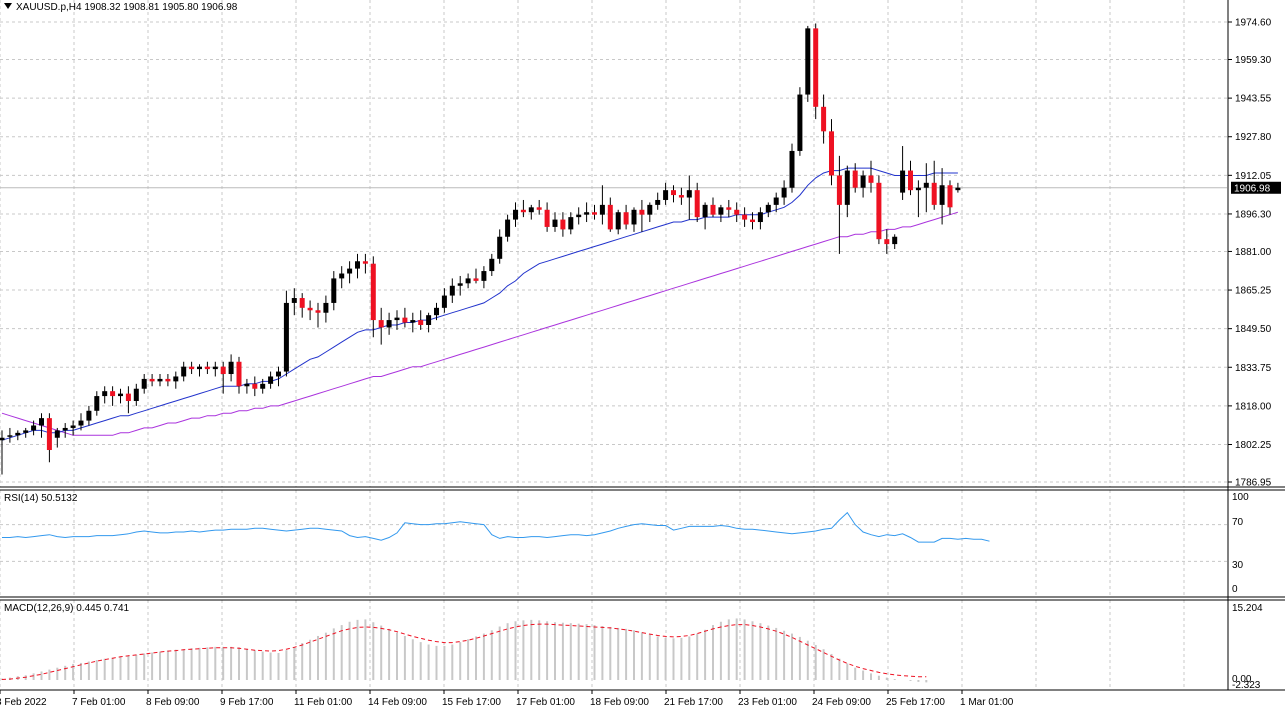  What do you see at coordinates (141, 7) in the screenshot?
I see `high-price: 1908.81` at bounding box center [141, 7].